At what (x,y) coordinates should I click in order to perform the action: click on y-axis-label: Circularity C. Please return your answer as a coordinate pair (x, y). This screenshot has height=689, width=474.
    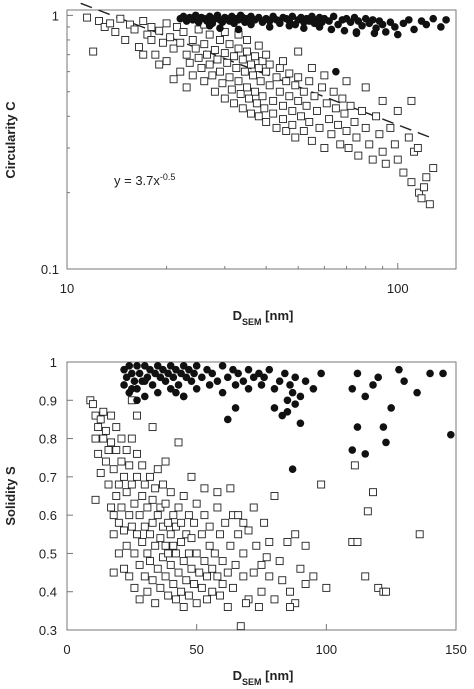
    Looking at the image, I should click on (10, 140).